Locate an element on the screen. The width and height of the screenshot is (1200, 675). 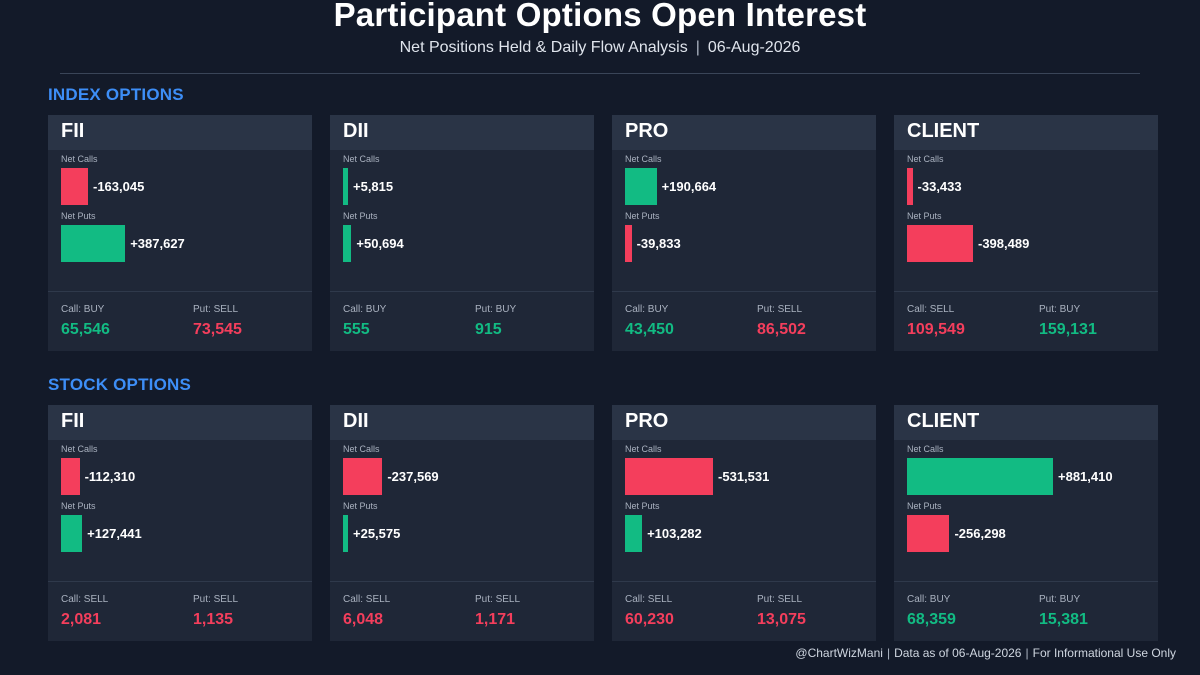
footer-data-note: Data as of 06-Aug-2026 is located at coordinates (958, 653).